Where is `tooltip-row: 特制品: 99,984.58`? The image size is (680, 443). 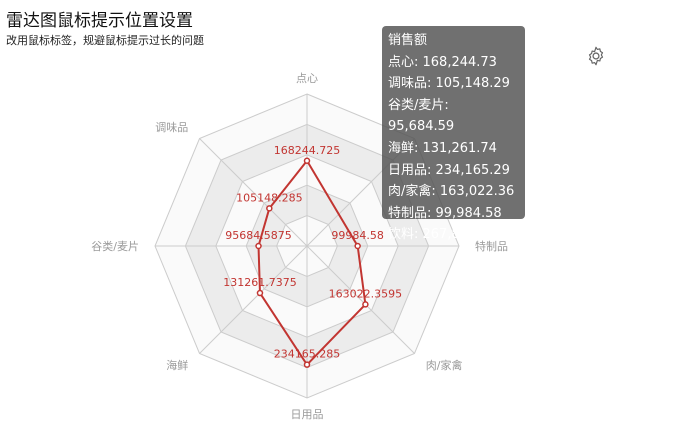 tooltip-row: 特制品: 99,984.58 is located at coordinates (445, 213).